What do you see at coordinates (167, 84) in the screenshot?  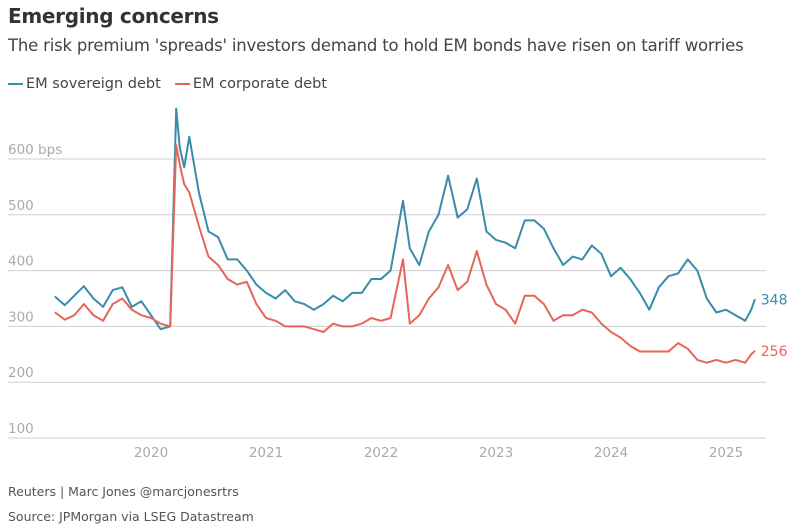 I see `legend: EM sovereign debt EM corporate debt` at bounding box center [167, 84].